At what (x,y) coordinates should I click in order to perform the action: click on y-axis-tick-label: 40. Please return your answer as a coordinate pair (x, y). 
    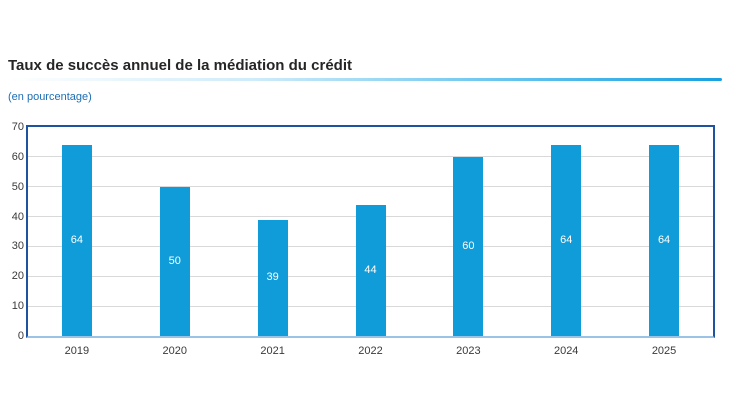
    Looking at the image, I should click on (17, 216).